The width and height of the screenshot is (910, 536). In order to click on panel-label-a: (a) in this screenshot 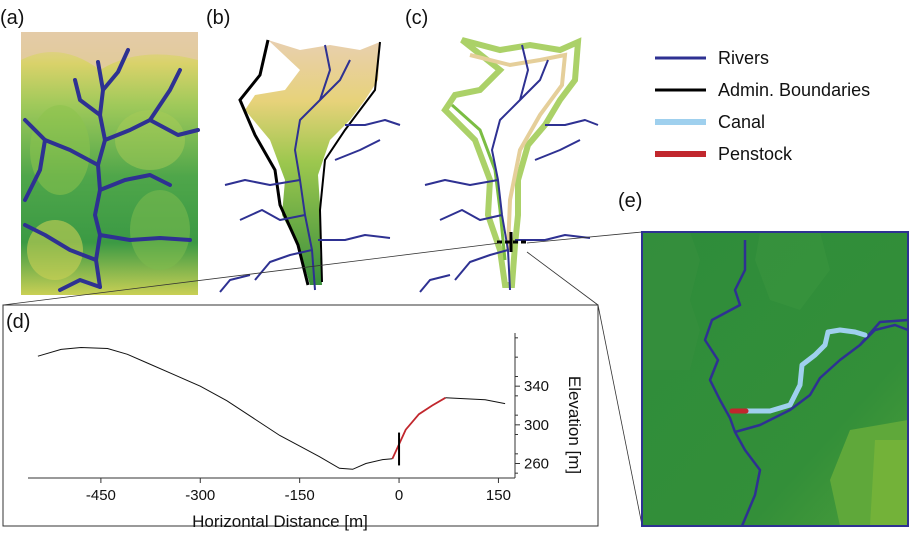, I will do `click(12, 18)`.